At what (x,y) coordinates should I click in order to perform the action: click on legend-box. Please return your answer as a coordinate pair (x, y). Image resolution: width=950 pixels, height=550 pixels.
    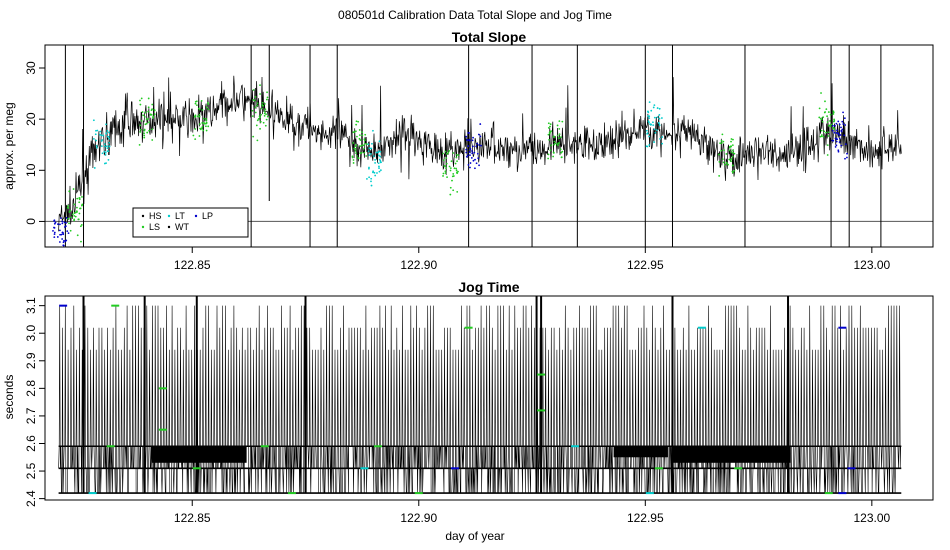
    Looking at the image, I should click on (190, 222).